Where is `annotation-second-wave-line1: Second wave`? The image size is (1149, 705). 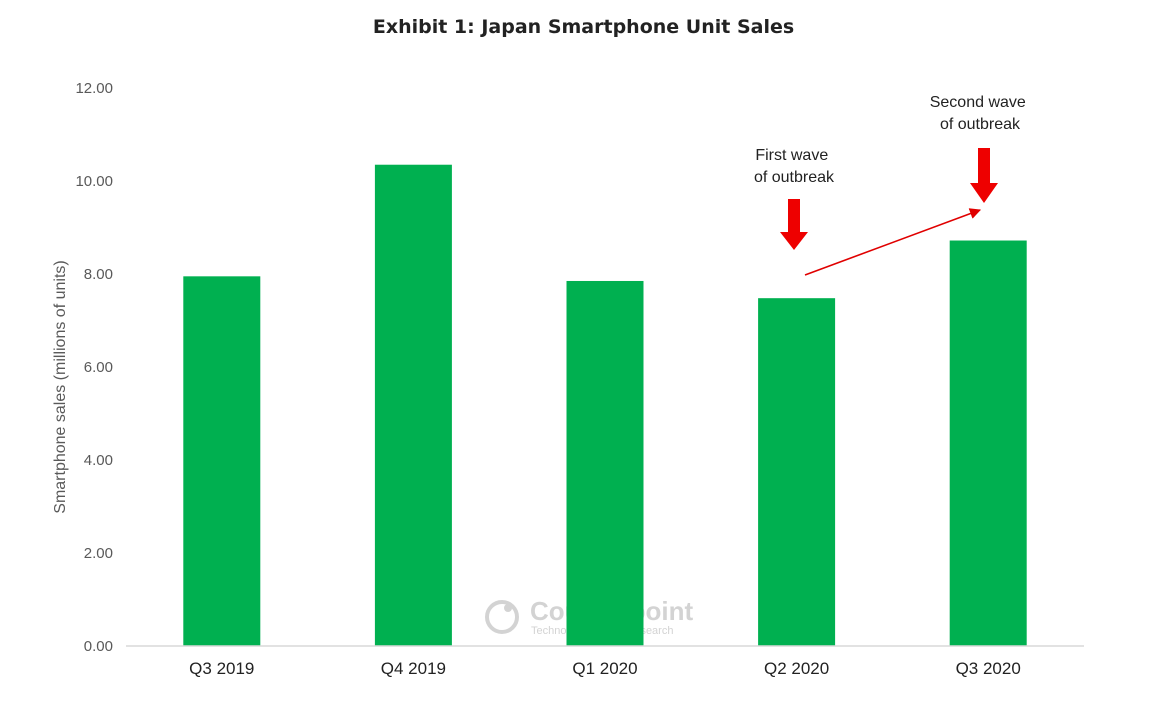 annotation-second-wave-line1: Second wave is located at coordinates (978, 102).